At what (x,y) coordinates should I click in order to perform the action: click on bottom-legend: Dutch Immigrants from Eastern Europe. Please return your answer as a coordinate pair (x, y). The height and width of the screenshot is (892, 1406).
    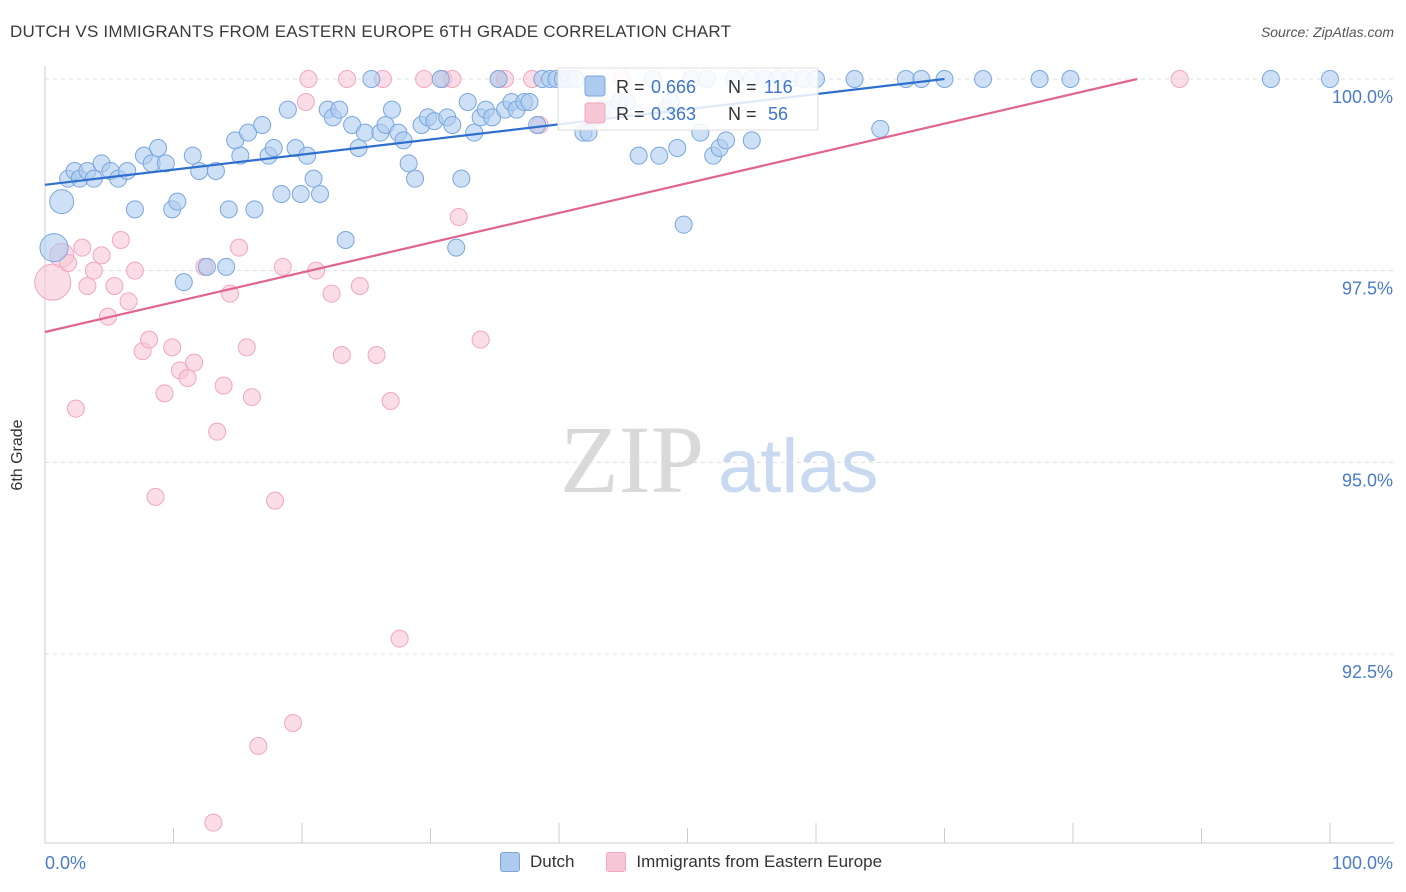
    Looking at the image, I should click on (707, 862).